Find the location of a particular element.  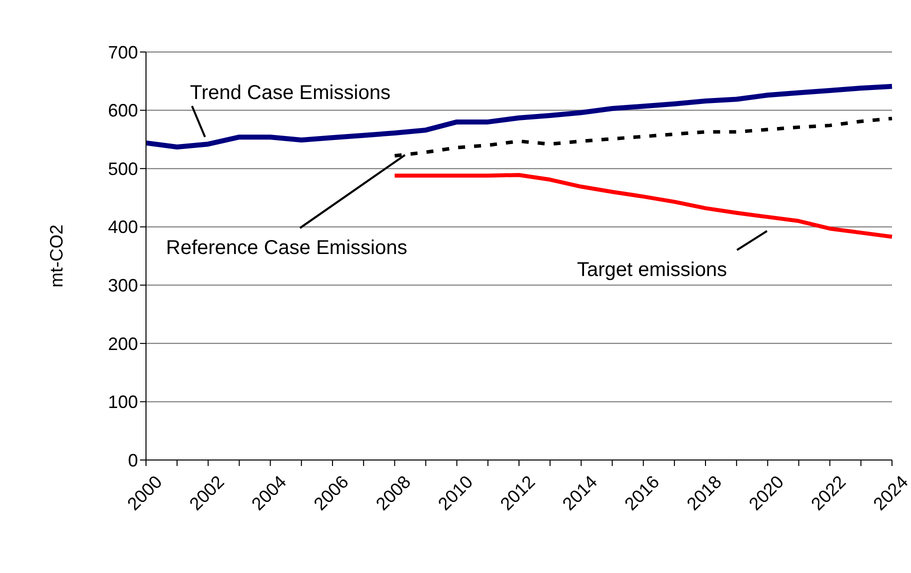

y-tick-label: 600 is located at coordinates (123, 110).